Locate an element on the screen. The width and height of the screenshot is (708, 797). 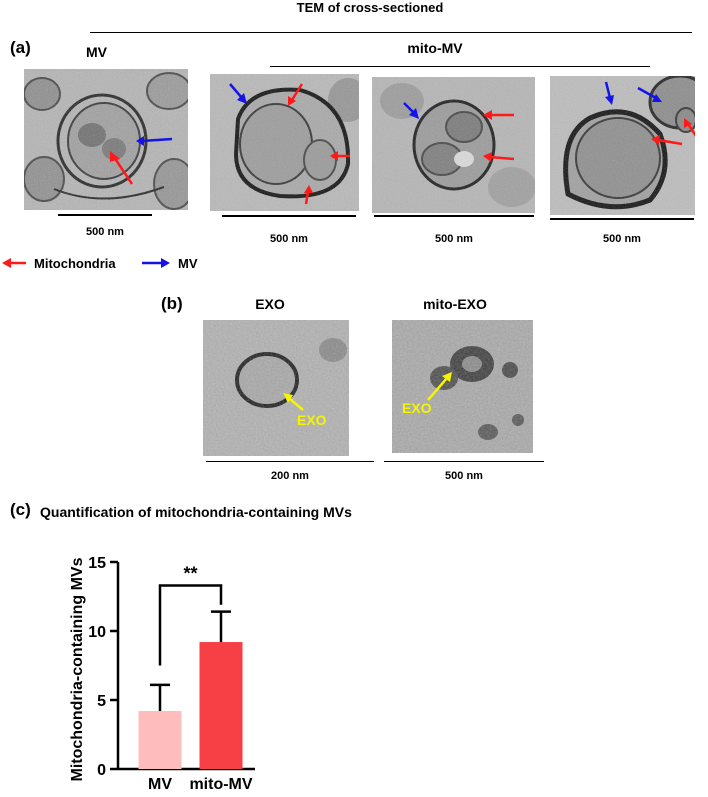
mito-exo-title: mito-EXO is located at coordinates (455, 304).